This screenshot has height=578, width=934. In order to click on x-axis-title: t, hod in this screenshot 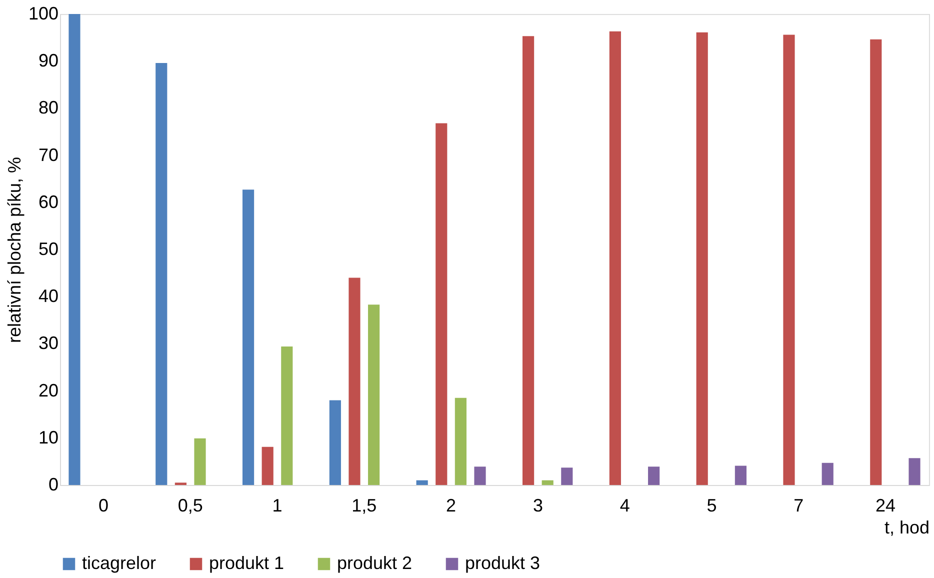, I will do `click(907, 528)`.